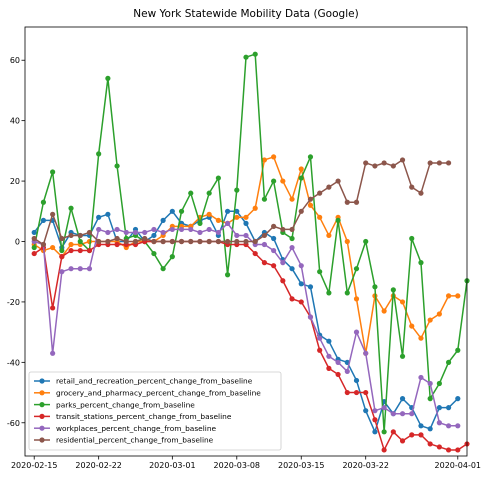 The width and height of the screenshot is (483, 483). What do you see at coordinates (17, 242) in the screenshot?
I see `y-tick-label: 0` at bounding box center [17, 242].